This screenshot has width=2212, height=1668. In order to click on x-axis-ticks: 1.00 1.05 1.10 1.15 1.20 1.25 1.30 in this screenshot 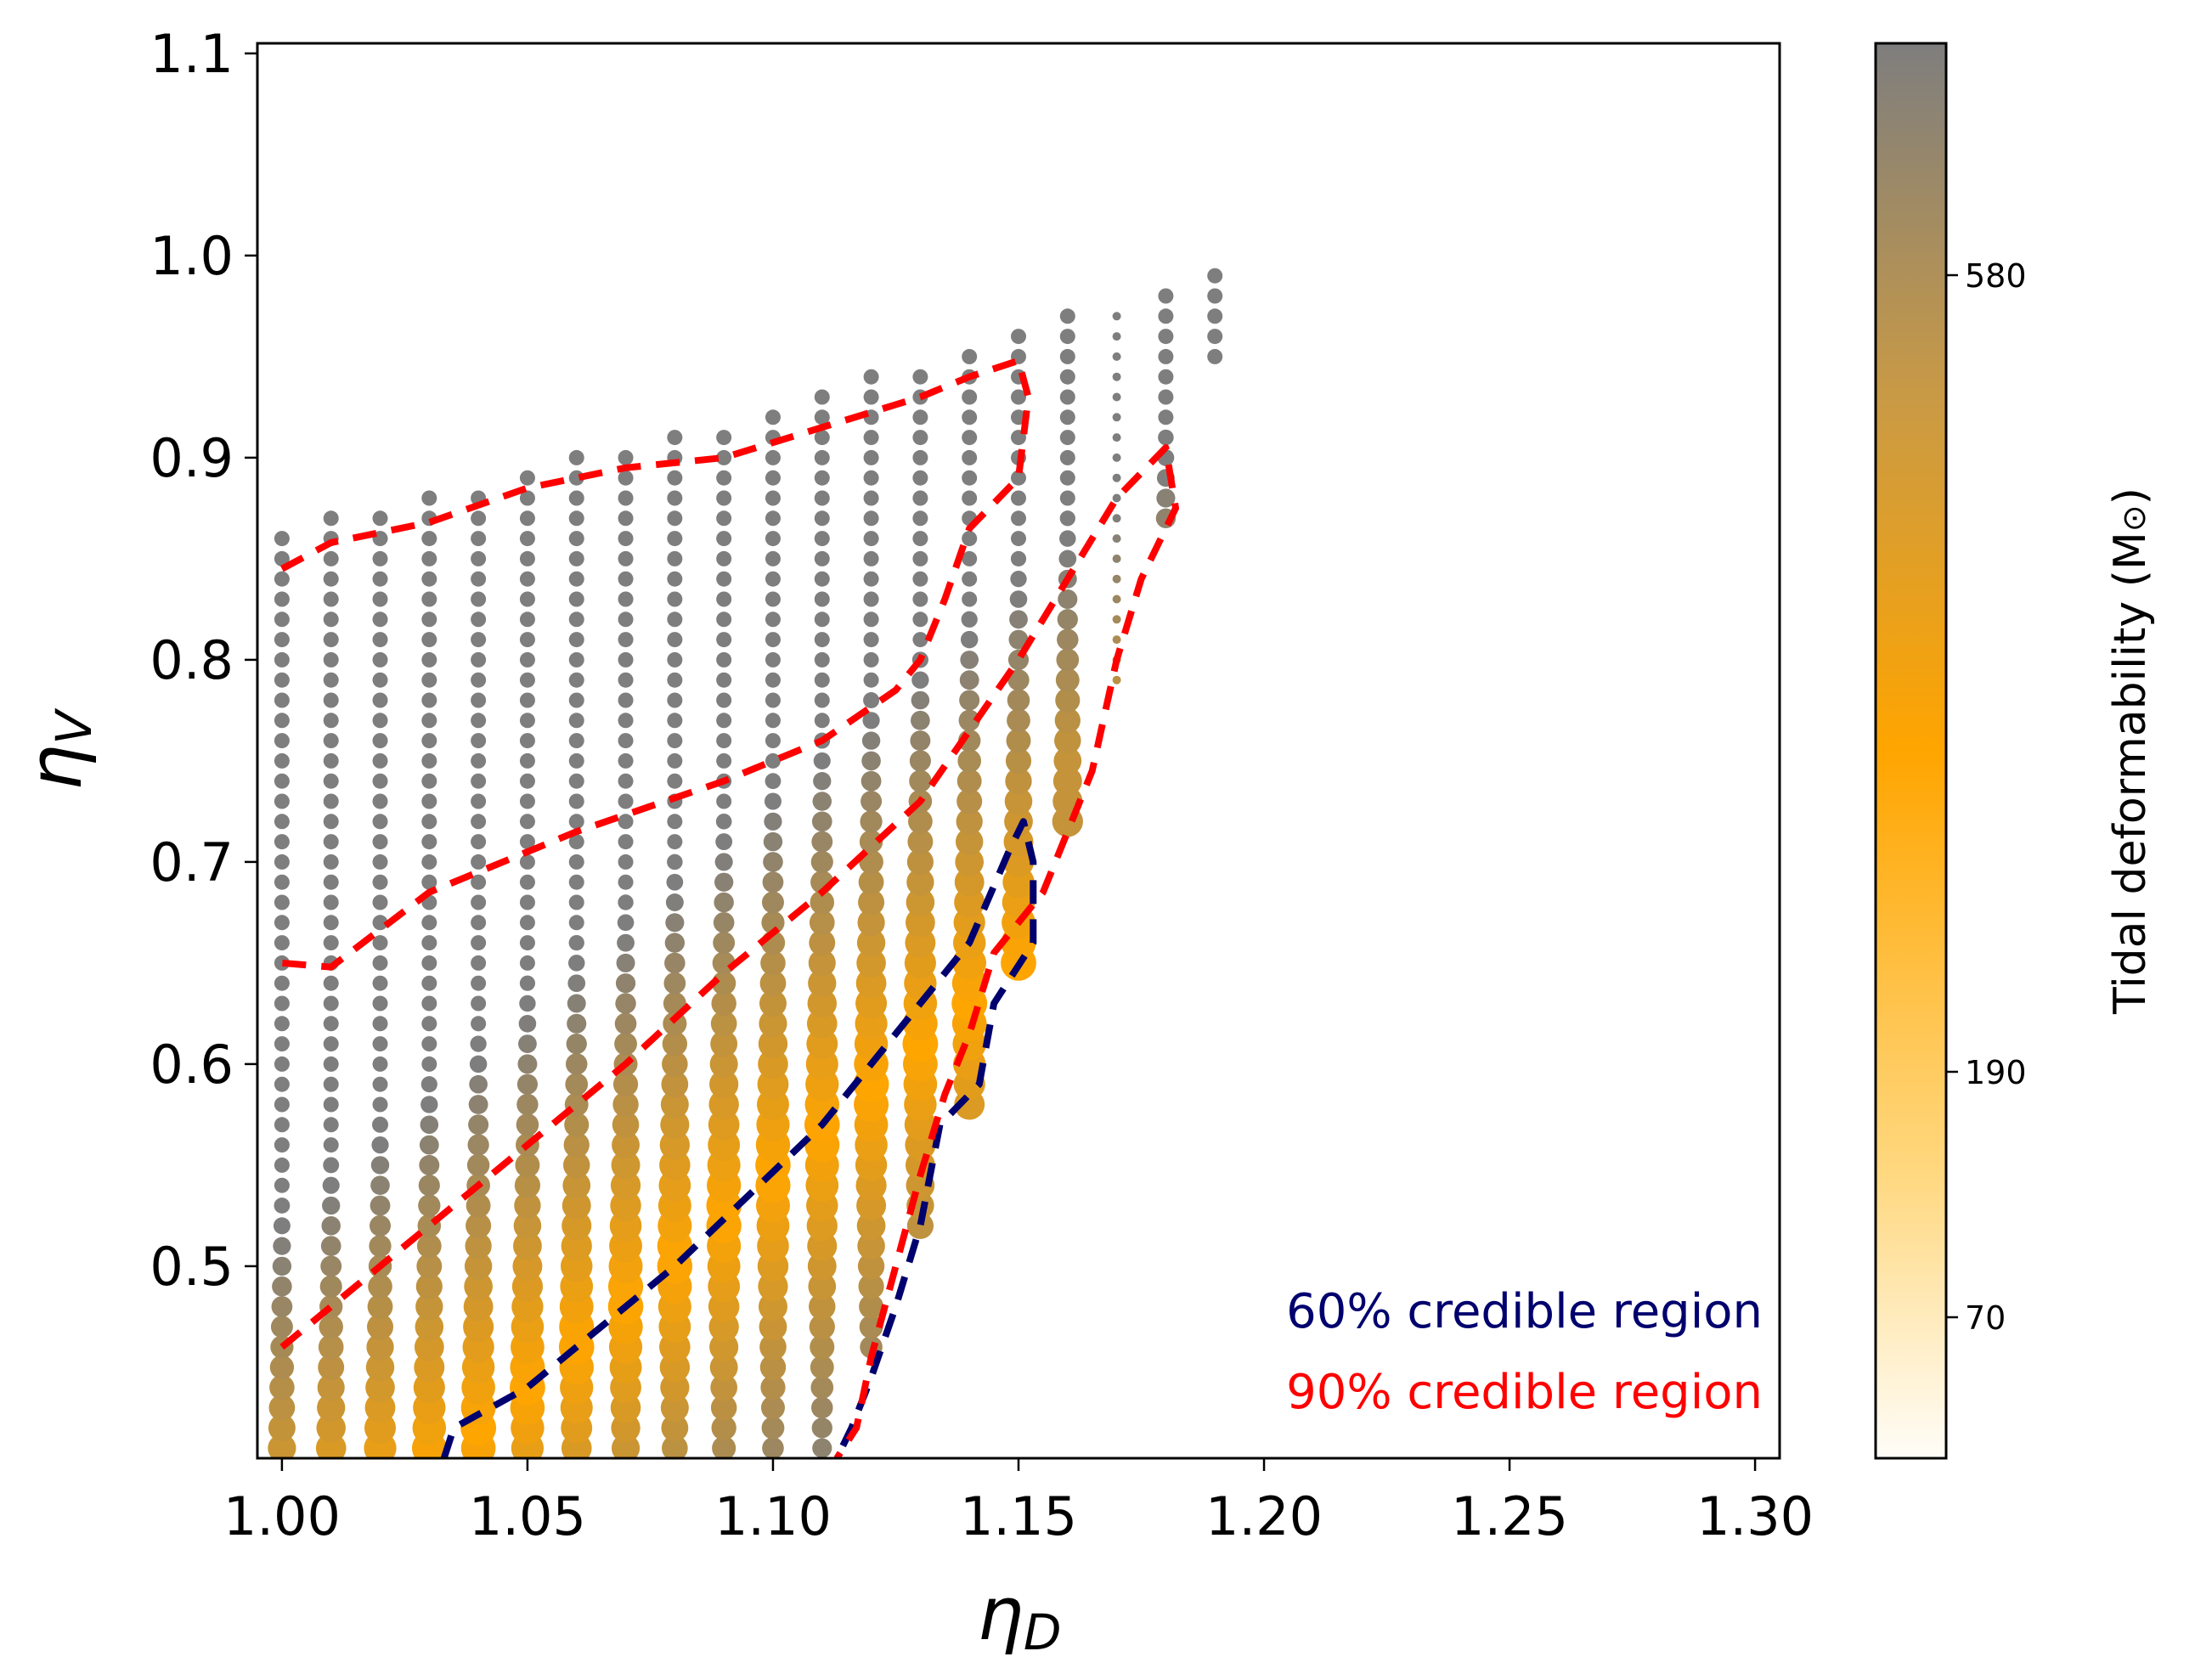, I will do `click(1018, 1502)`.